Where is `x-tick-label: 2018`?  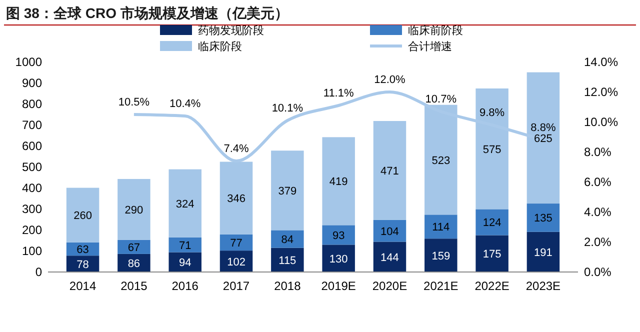 x-tick-label: 2018 is located at coordinates (288, 286).